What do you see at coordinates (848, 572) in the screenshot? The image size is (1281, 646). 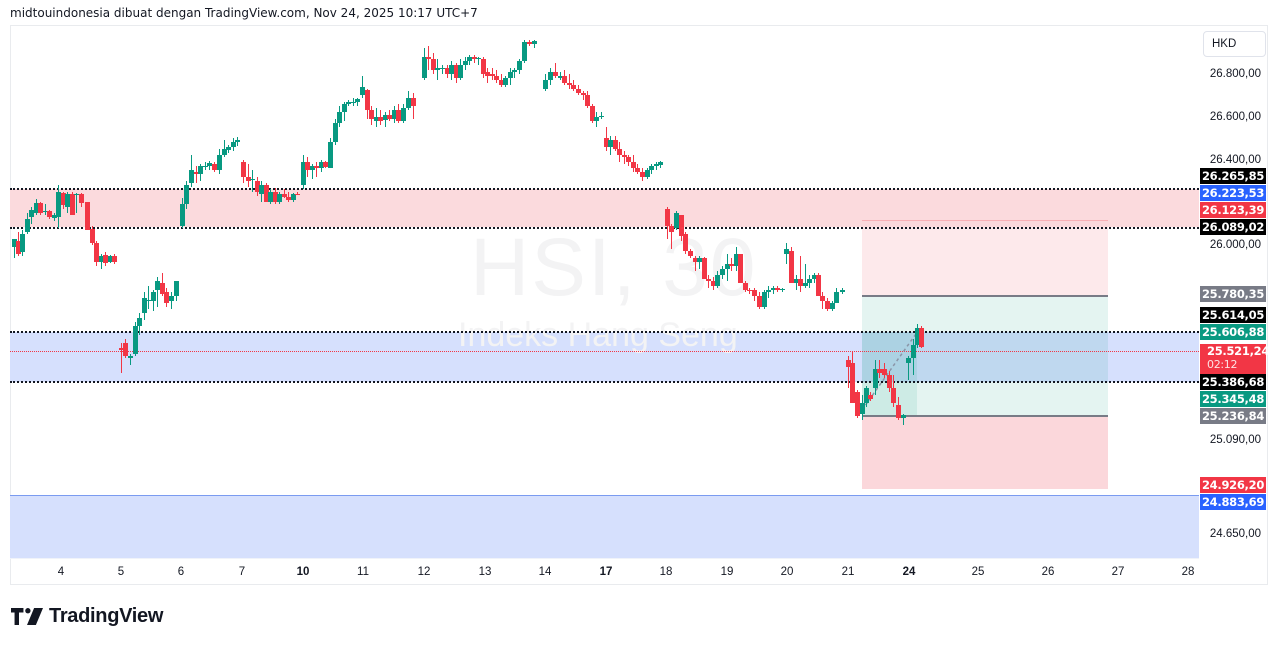 I see `time-tick-label: 21` at bounding box center [848, 572].